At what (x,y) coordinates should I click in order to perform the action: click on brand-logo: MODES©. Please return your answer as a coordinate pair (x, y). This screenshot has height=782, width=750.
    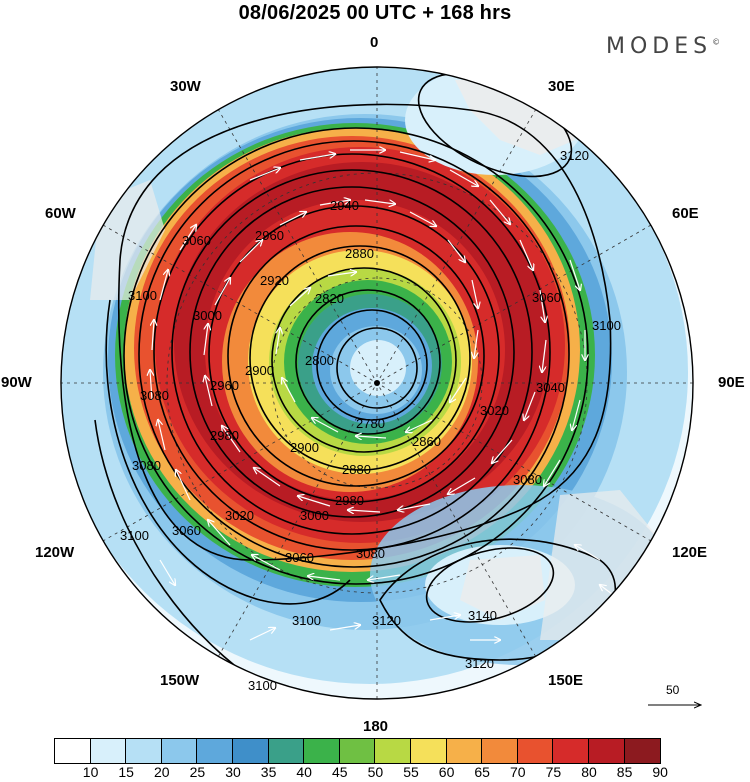
    Looking at the image, I should click on (663, 46).